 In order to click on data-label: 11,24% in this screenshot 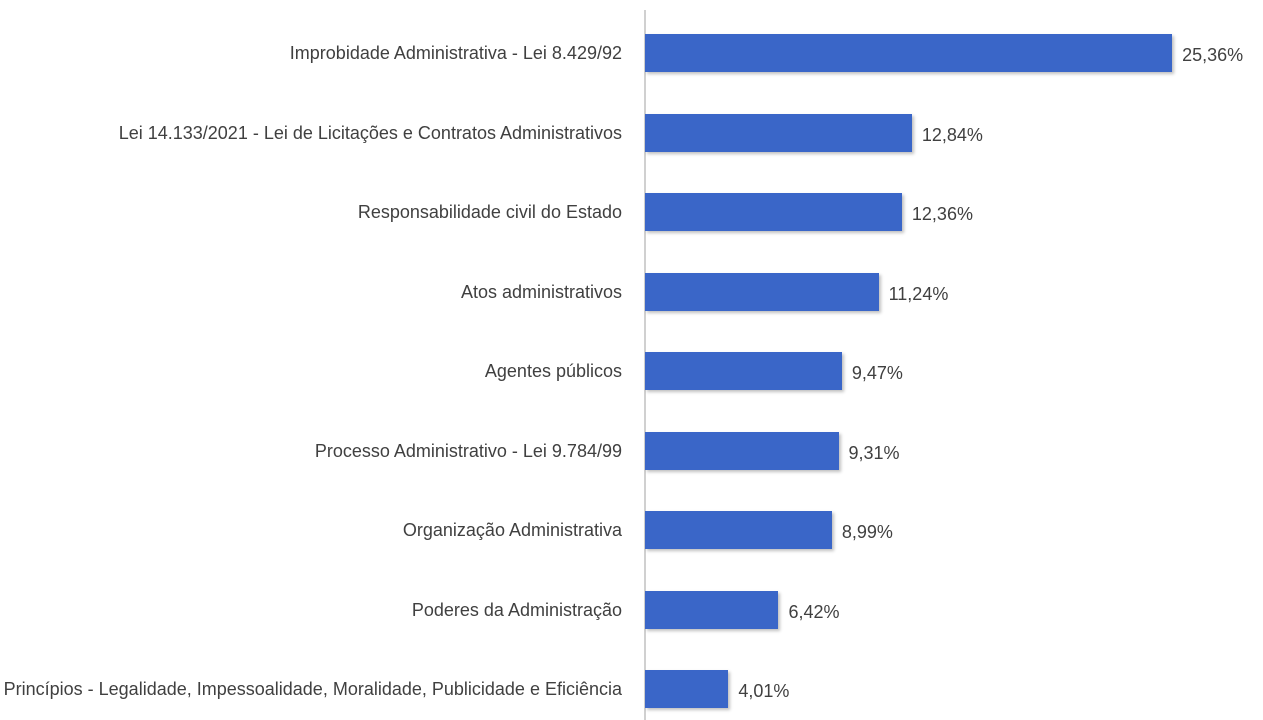, I will do `click(918, 293)`.